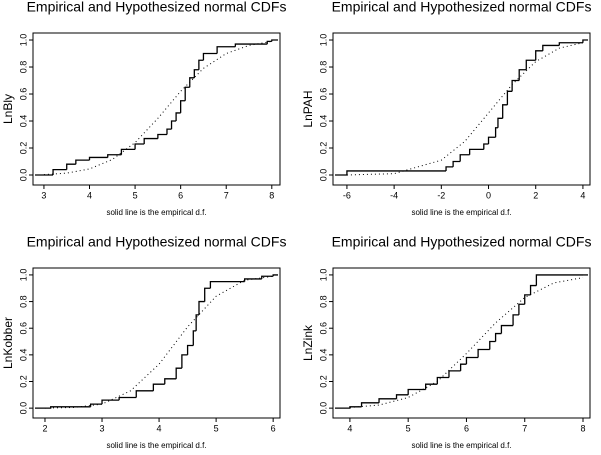 The width and height of the screenshot is (601, 455). I want to click on x-tick-label: -2, so click(441, 195).